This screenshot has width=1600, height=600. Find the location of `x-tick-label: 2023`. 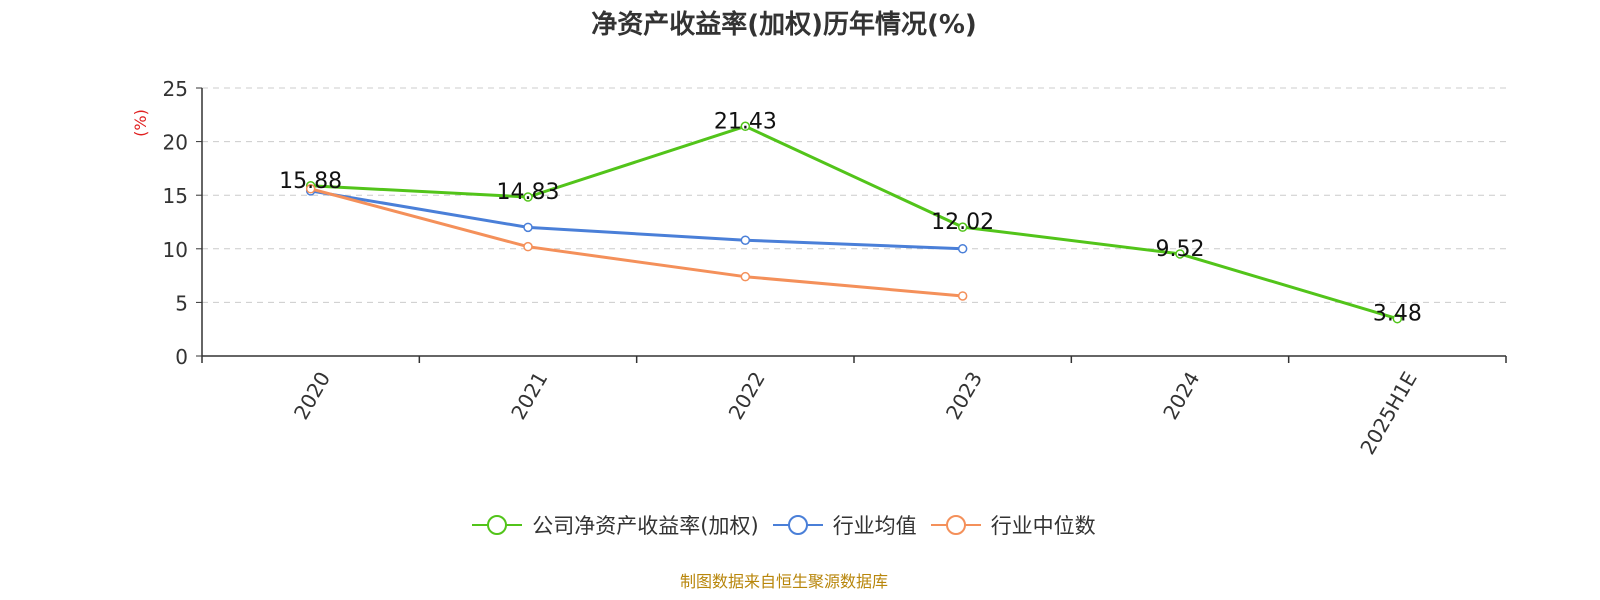

x-tick-label: 2023 is located at coordinates (964, 396).